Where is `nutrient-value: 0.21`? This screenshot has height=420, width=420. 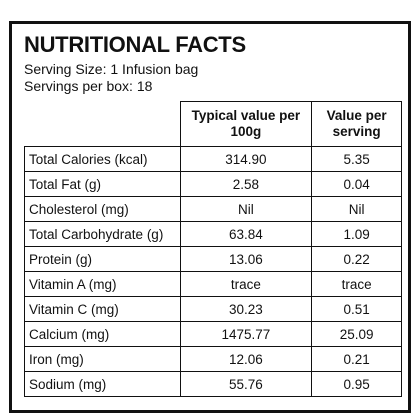
nutrient-value: 0.21 is located at coordinates (356, 359).